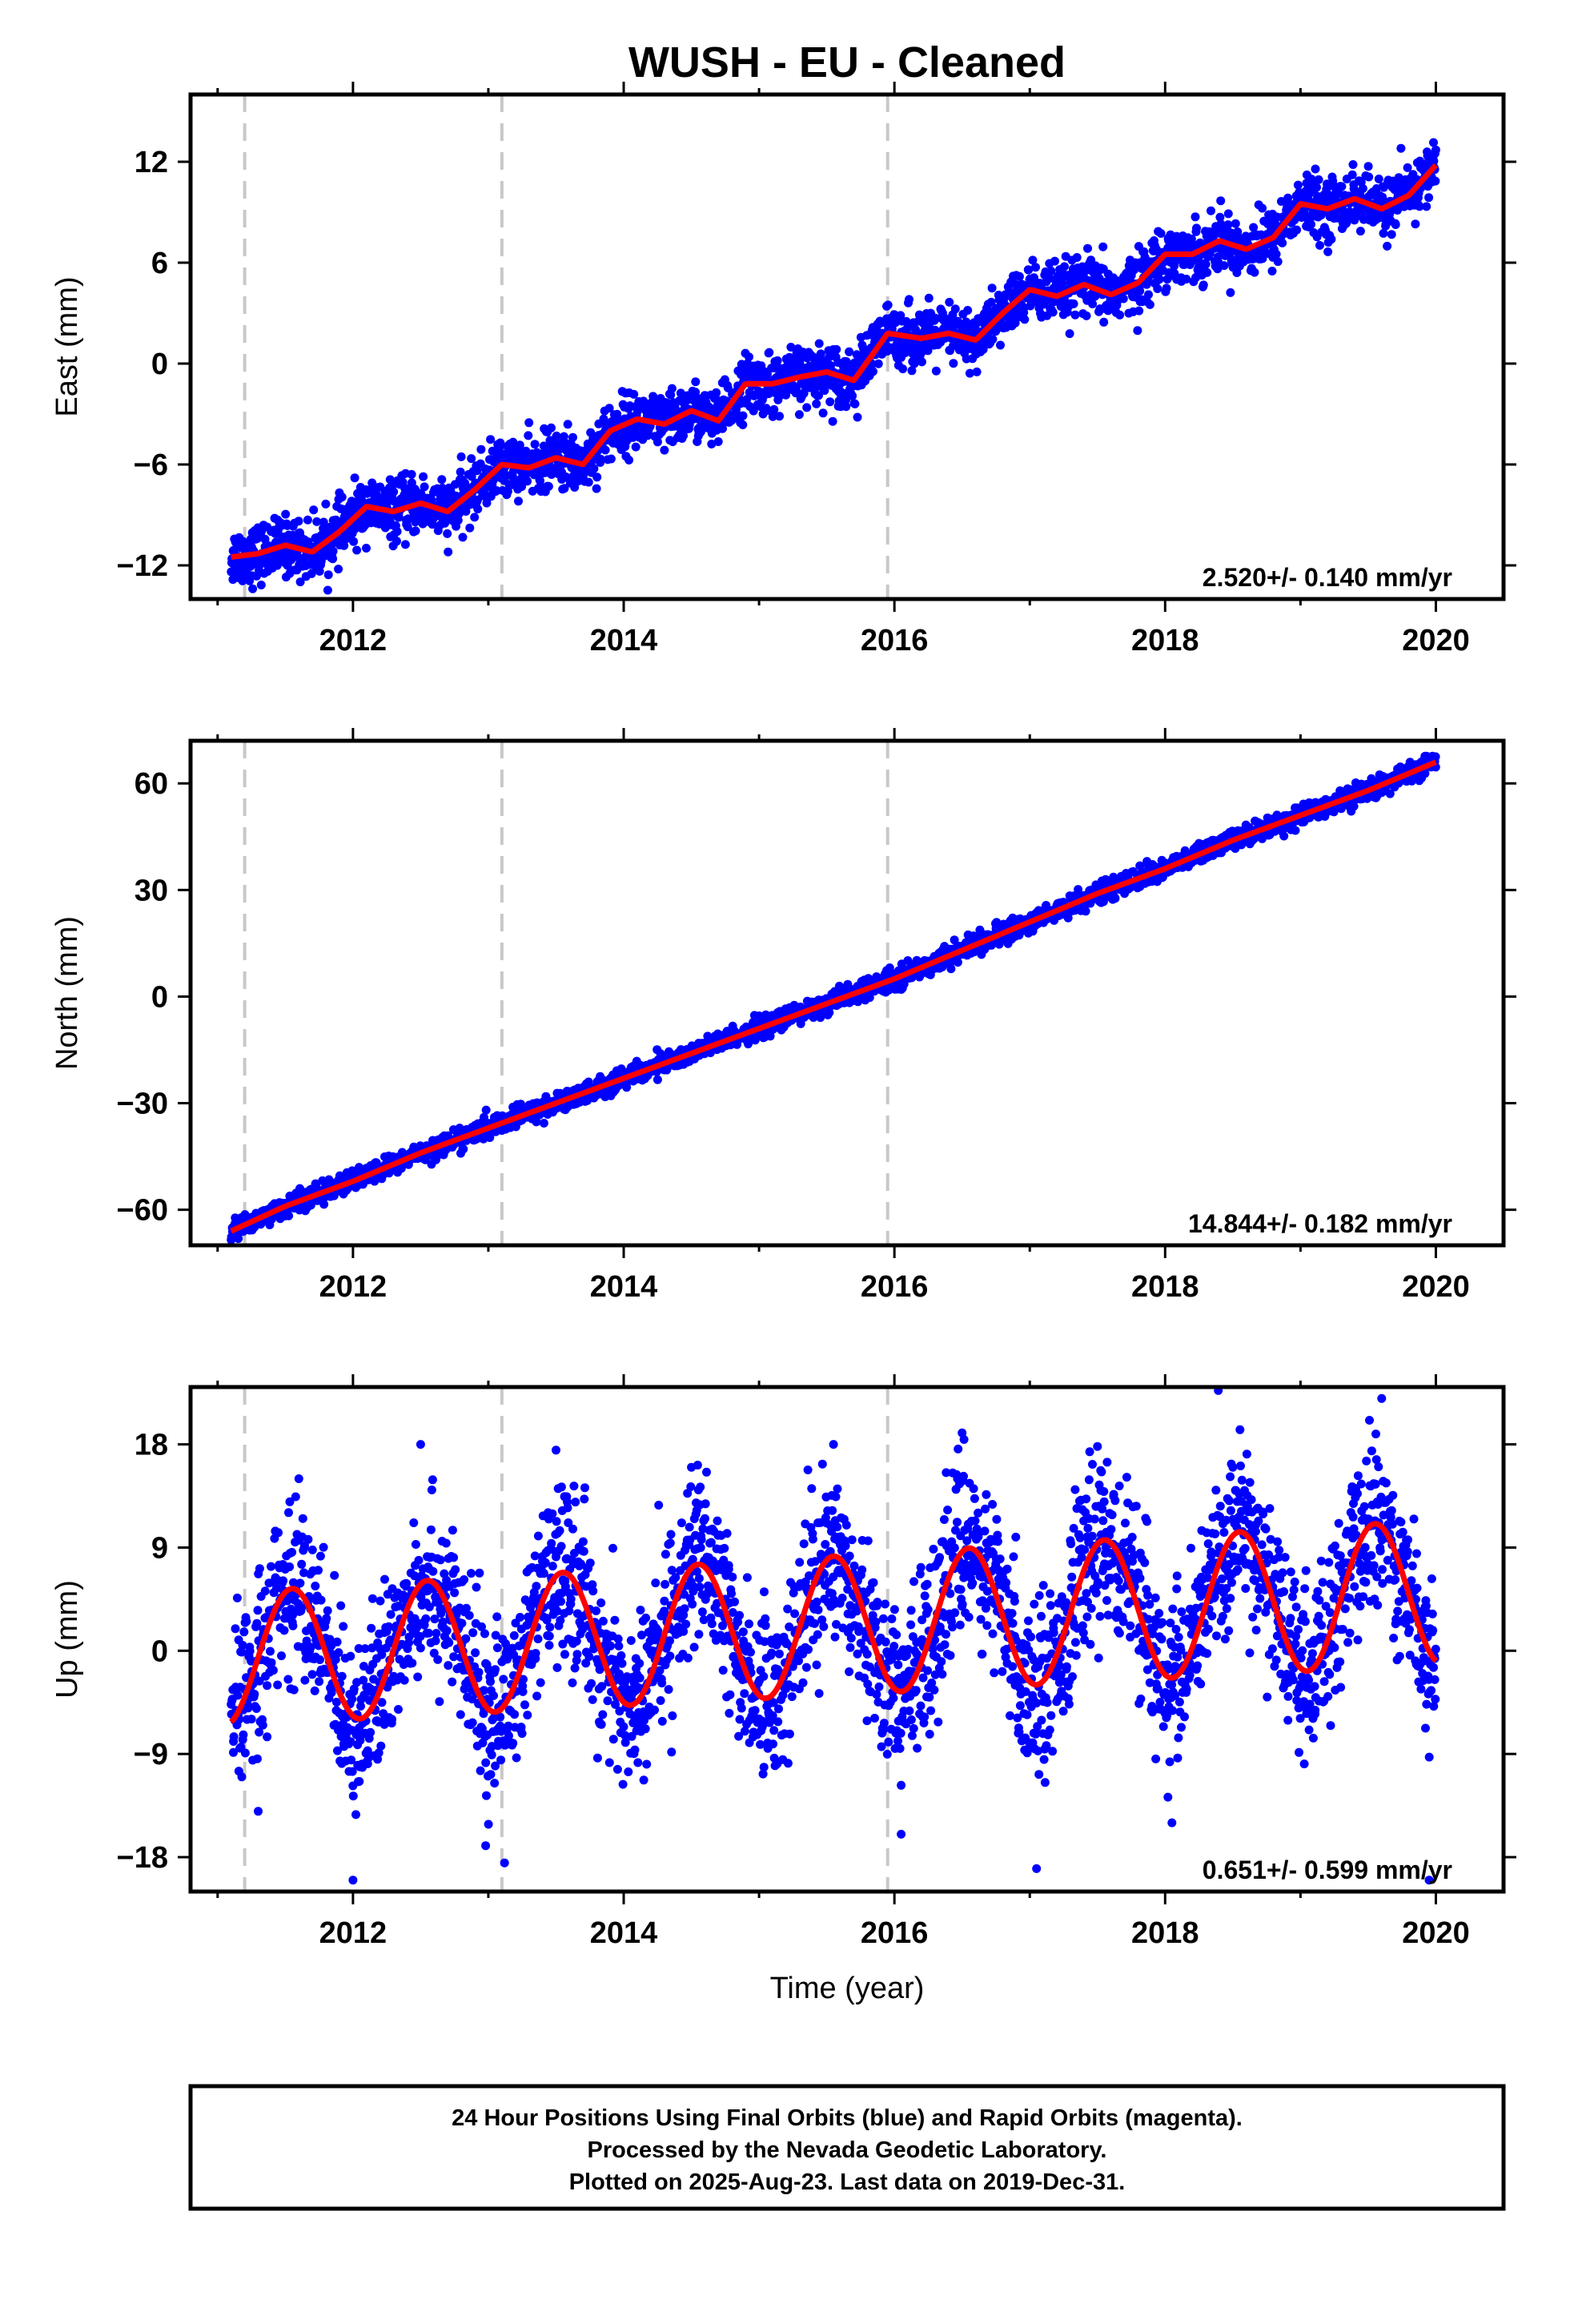  I want to click on x-tick-label: 2014, so click(624, 640).